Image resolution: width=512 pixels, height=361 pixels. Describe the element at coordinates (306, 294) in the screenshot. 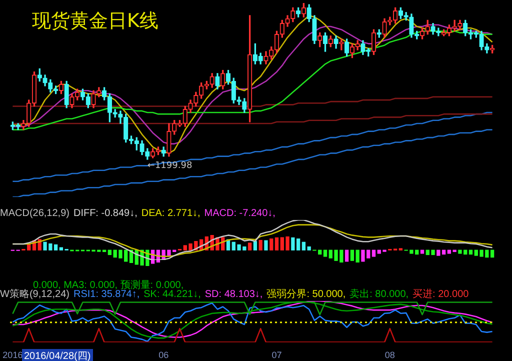

I see `text: 强弱分界: 50.000,` at that location.